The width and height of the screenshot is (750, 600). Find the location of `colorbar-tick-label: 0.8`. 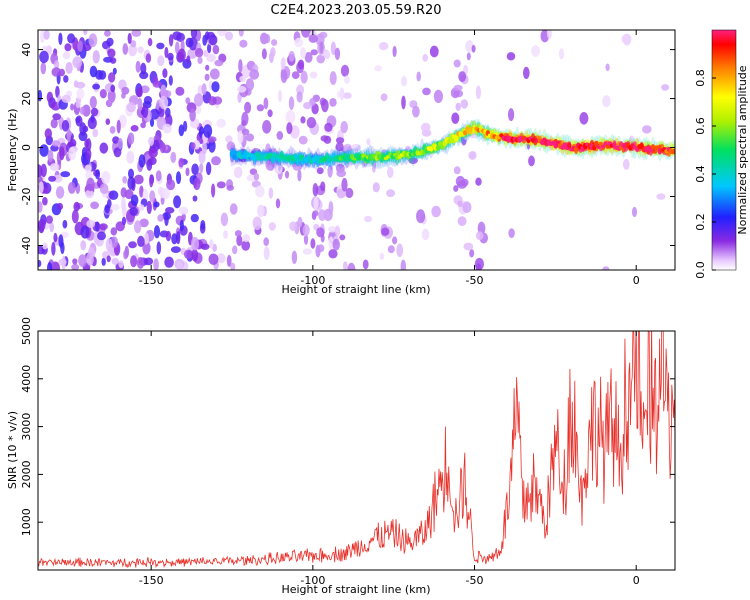

colorbar-tick-label: 0.8 is located at coordinates (700, 78).